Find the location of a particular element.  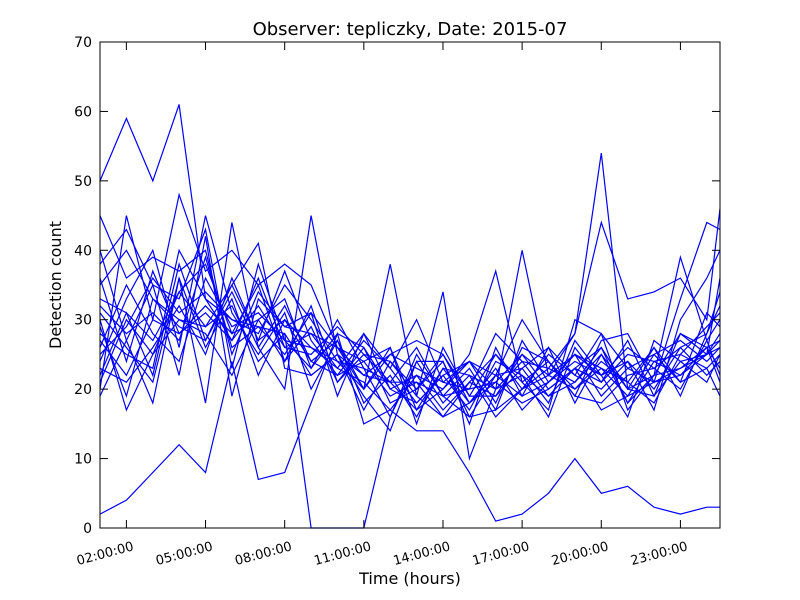

y-tick-label: 20 is located at coordinates (83, 390).